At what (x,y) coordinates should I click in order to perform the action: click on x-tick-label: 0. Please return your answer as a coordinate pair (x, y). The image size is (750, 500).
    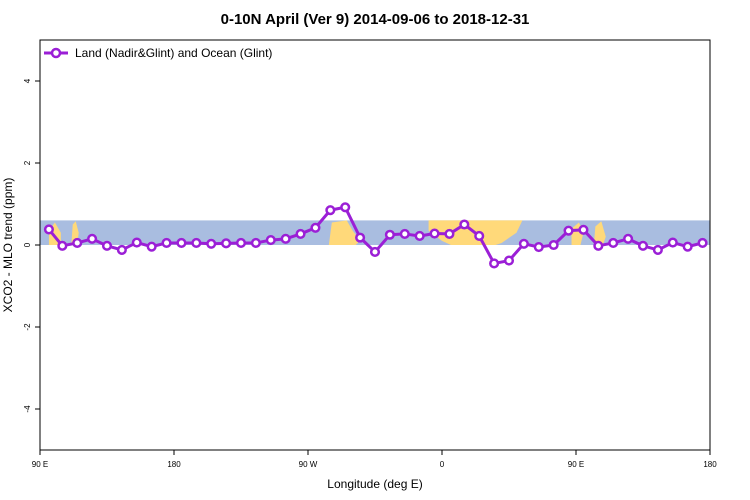
    Looking at the image, I should click on (442, 464).